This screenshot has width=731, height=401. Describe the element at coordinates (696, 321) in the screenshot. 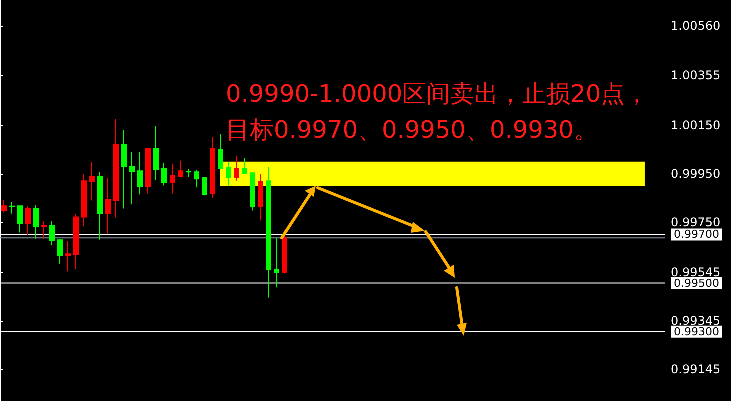

I see `y-tick-label: 0.99345` at that location.